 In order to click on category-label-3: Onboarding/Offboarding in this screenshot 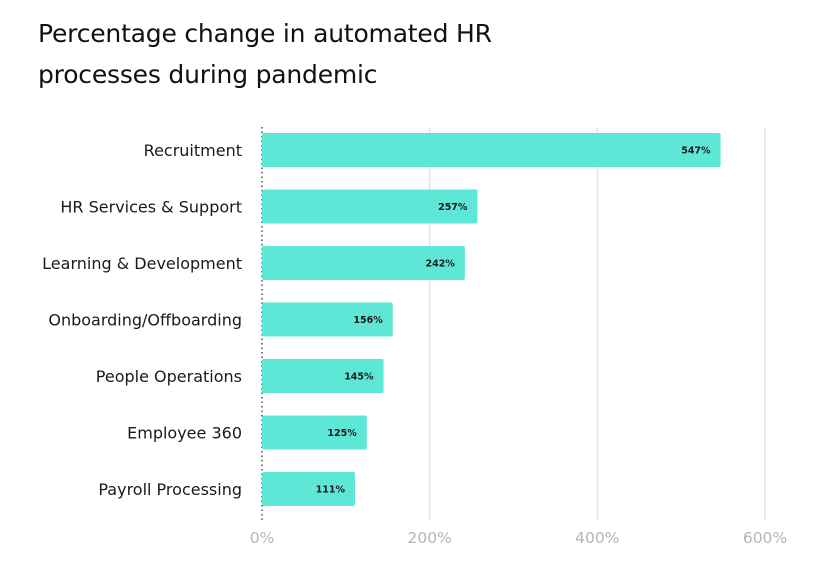, I will do `click(145, 320)`.